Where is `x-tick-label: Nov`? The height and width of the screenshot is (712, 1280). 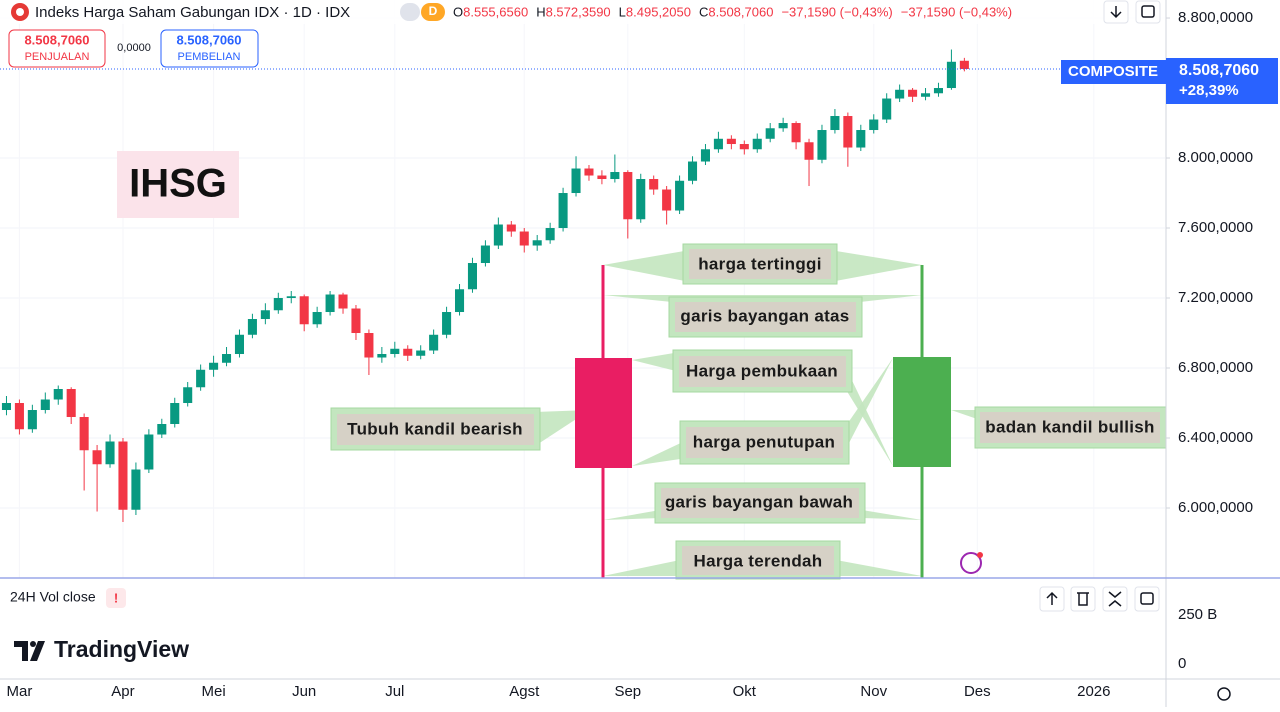 x-tick-label: Nov is located at coordinates (873, 691).